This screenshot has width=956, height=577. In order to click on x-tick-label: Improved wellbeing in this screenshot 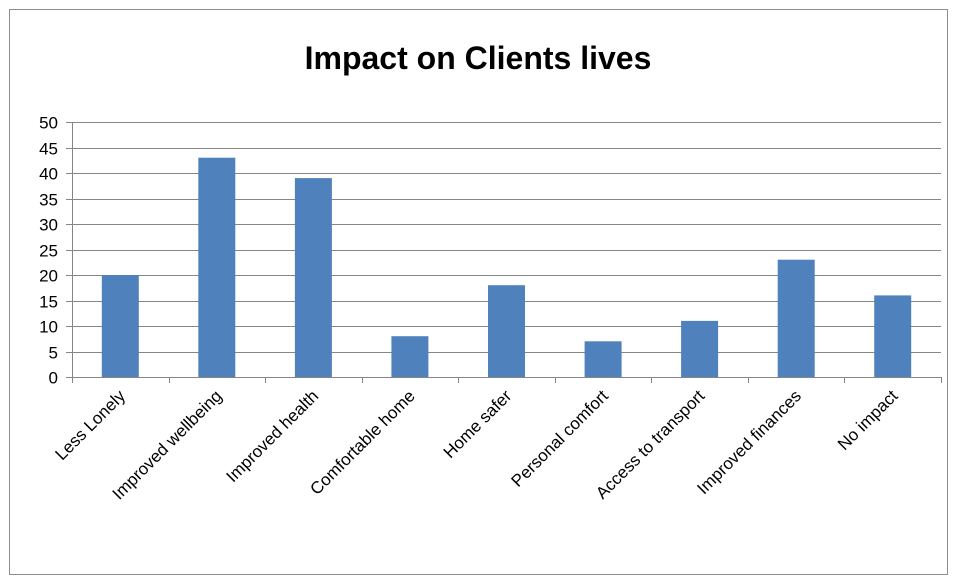, I will do `click(167, 444)`.